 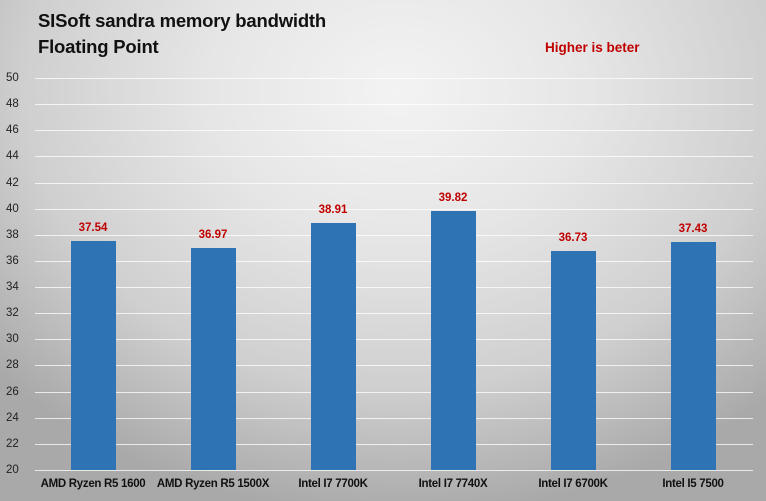 What do you see at coordinates (12, 313) in the screenshot?
I see `y-tick-label: 32` at bounding box center [12, 313].